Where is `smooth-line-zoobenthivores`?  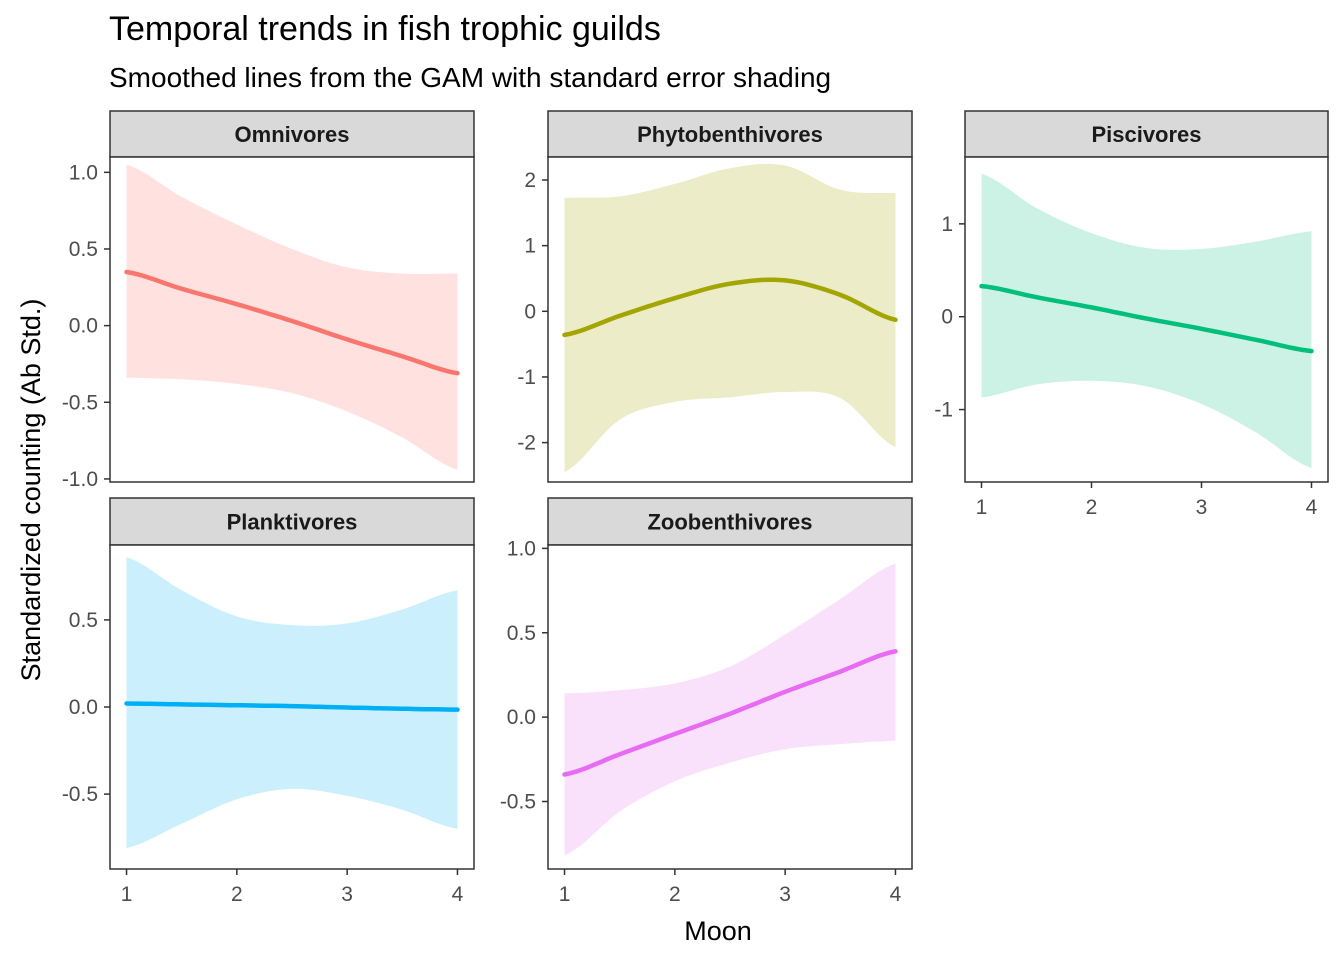 smooth-line-zoobenthivores is located at coordinates (730, 713).